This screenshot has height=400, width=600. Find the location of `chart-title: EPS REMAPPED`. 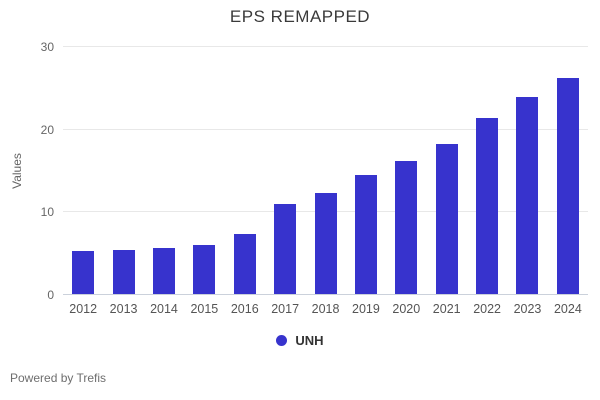

chart-title: EPS REMAPPED is located at coordinates (300, 16).